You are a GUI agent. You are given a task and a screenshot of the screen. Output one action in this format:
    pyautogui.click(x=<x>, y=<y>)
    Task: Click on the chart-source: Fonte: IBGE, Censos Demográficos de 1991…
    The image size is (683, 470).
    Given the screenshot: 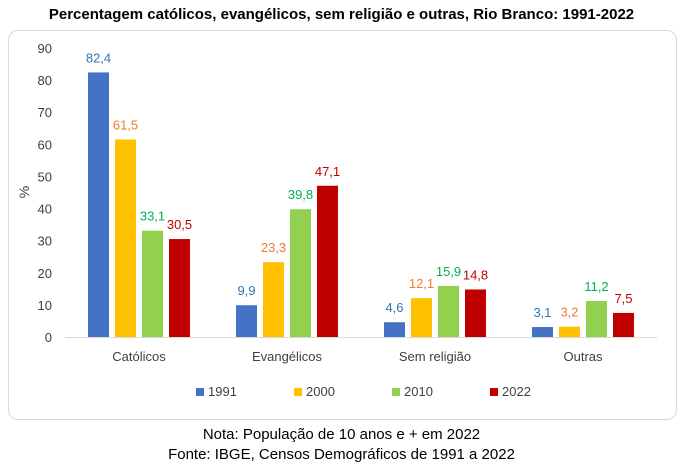 What is the action you would take?
    pyautogui.click(x=341, y=454)
    